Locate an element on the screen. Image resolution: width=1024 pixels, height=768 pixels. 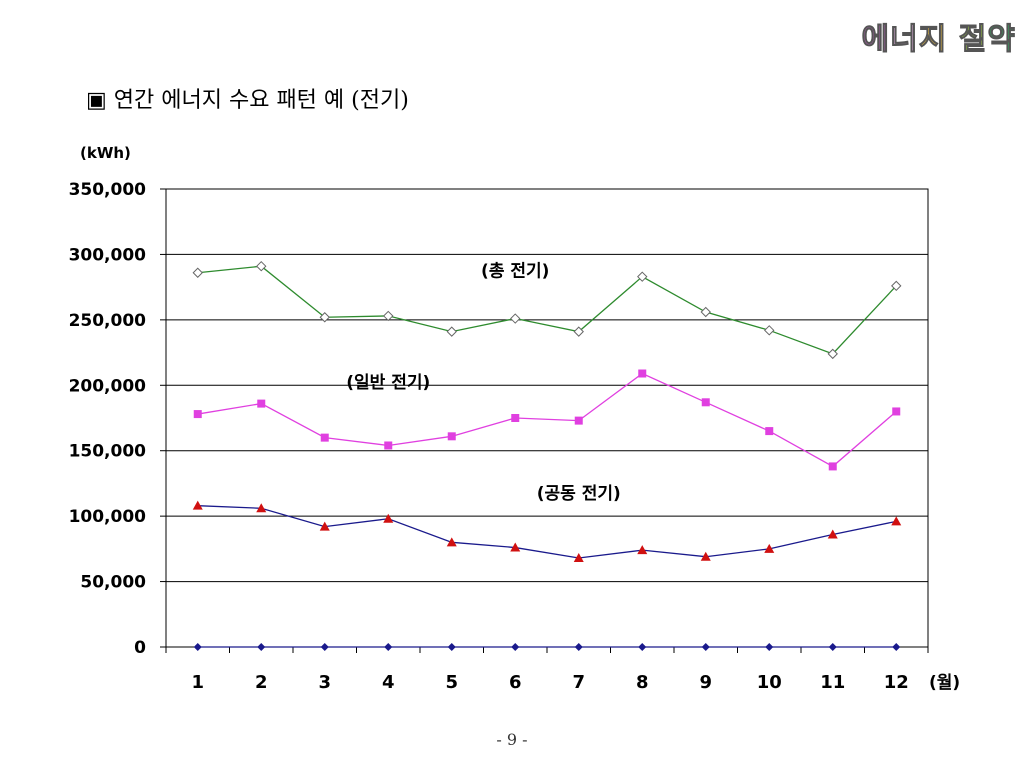
y-axis-label: (kWh) is located at coordinates (105, 153).